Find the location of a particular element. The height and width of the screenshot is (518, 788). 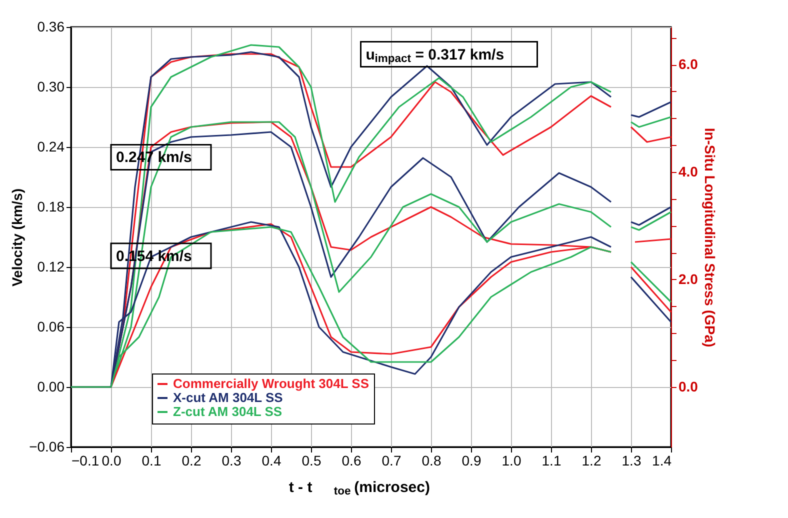

x-tick-label: 0.4 is located at coordinates (272, 460).